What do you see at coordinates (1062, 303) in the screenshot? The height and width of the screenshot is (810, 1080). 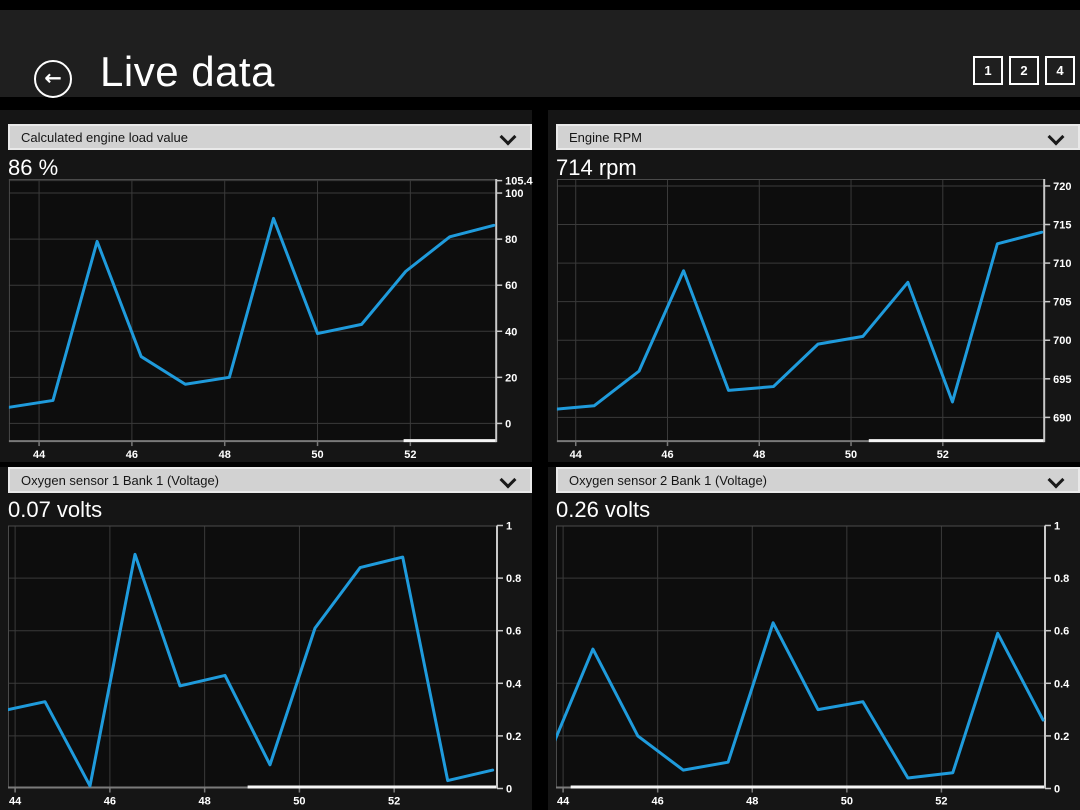 I see `y-tick-label: 705` at bounding box center [1062, 303].